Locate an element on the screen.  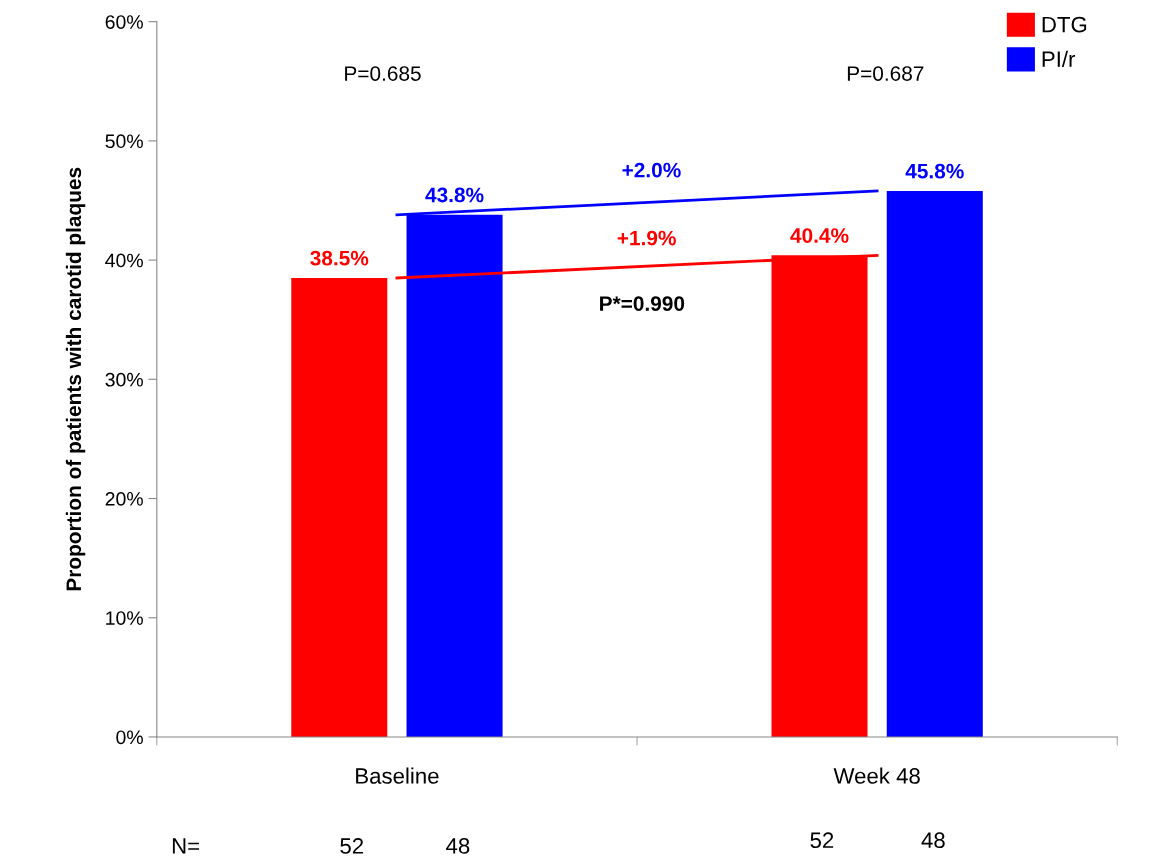
legend-label: DTG is located at coordinates (1064, 24).